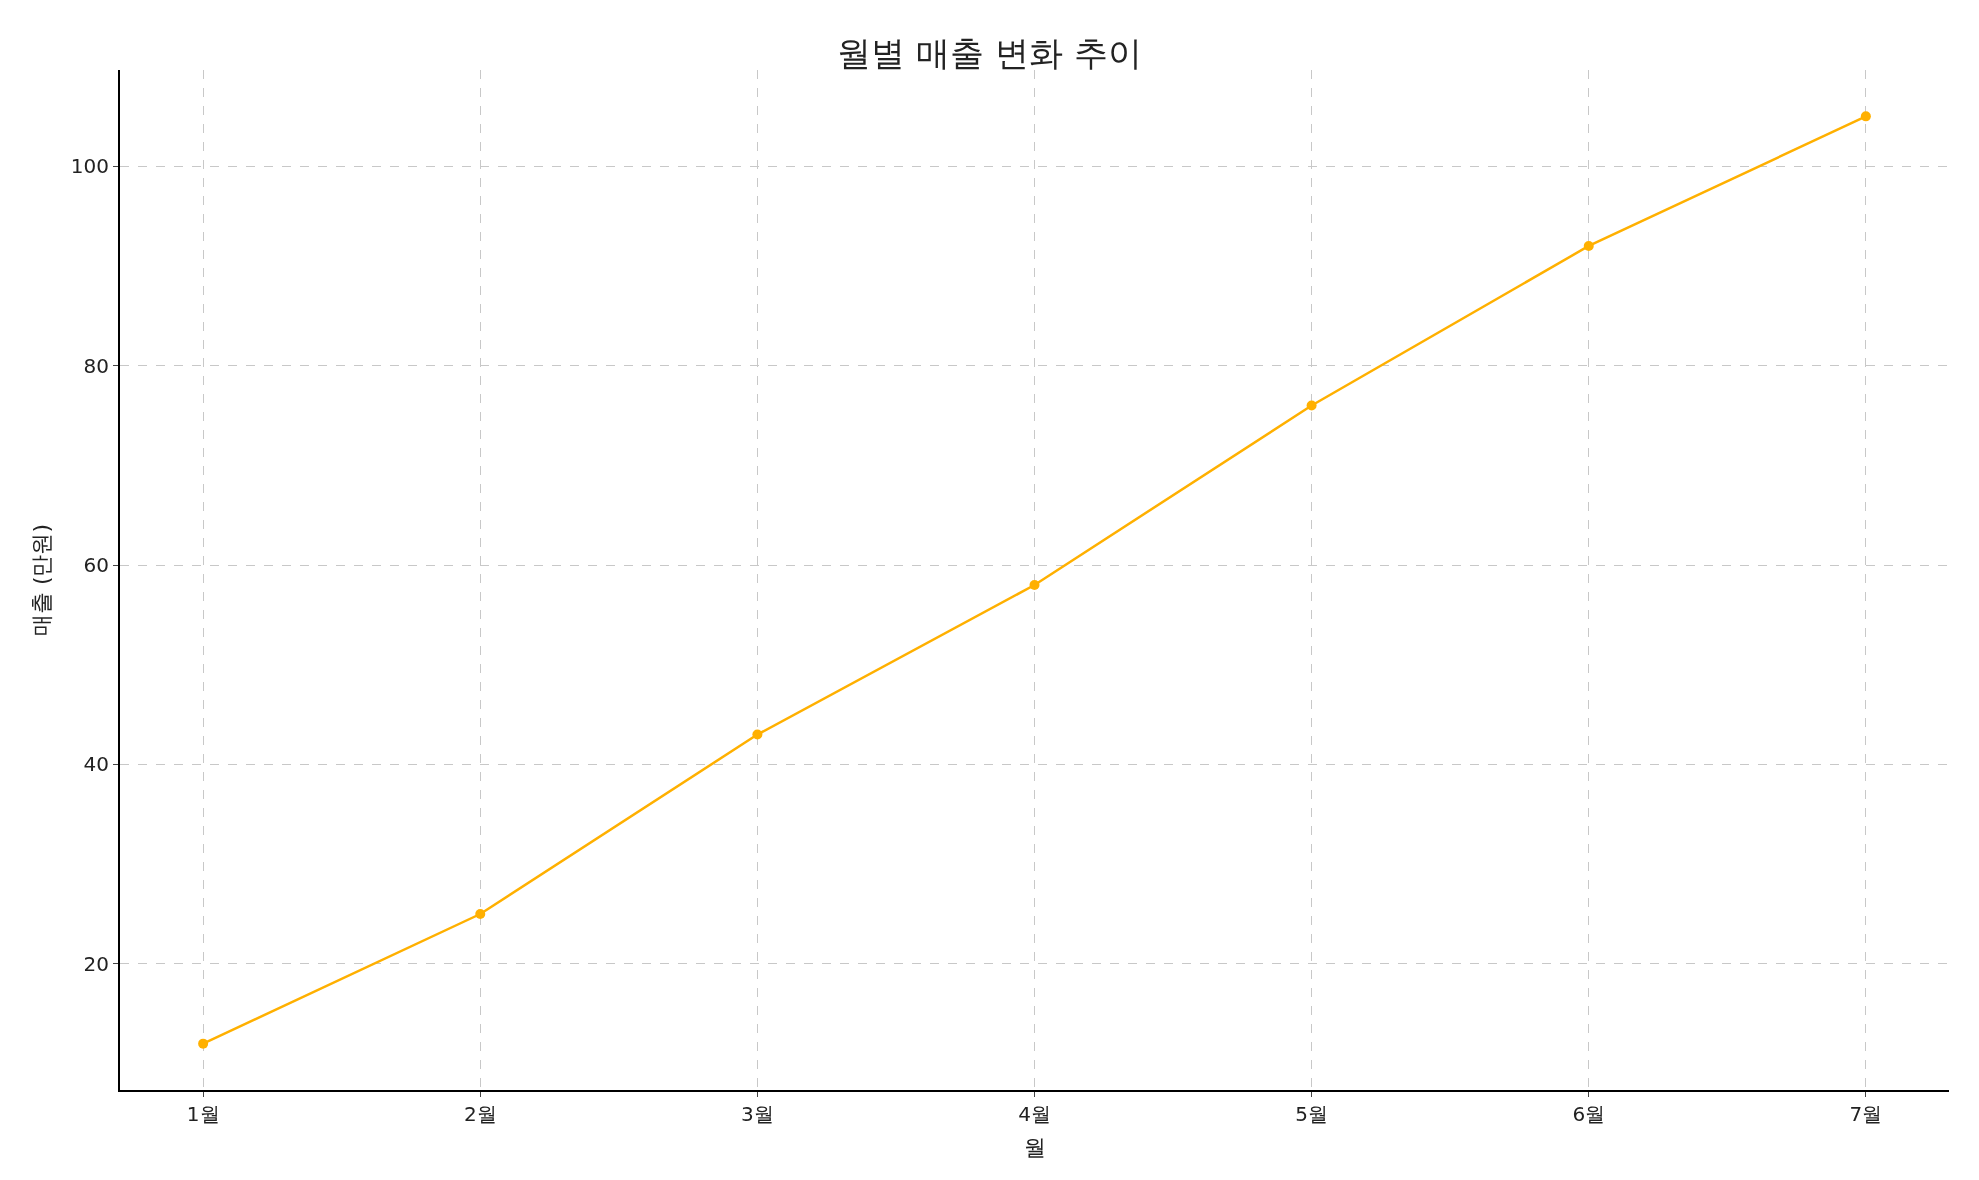  What do you see at coordinates (1034, 1114) in the screenshot?
I see `x-tick-label: 4월` at bounding box center [1034, 1114].